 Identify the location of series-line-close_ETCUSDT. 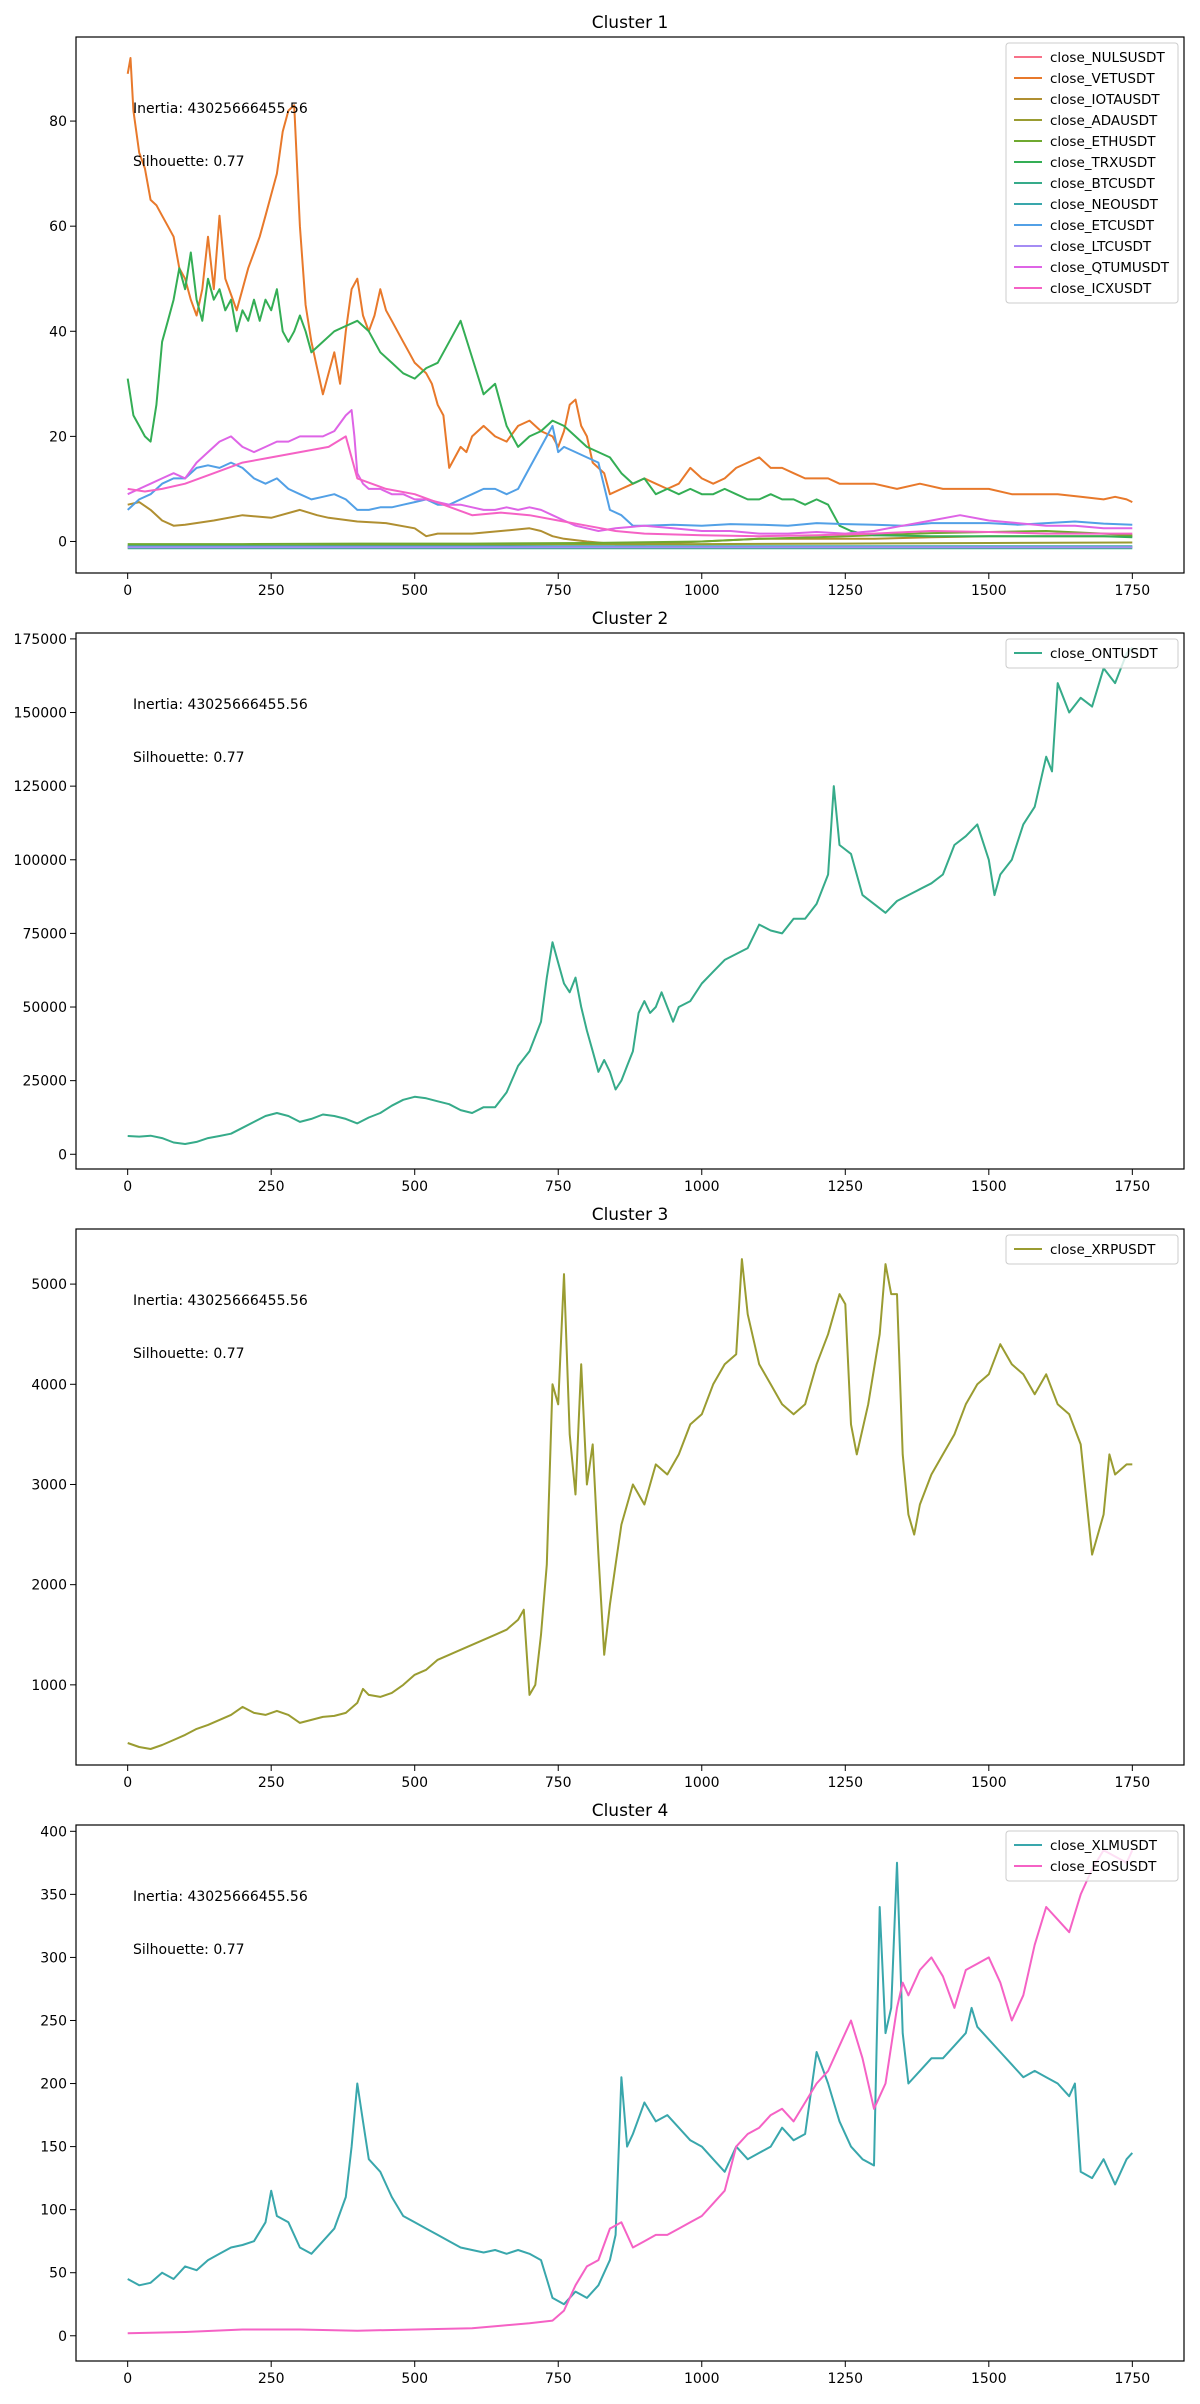
(630, 475).